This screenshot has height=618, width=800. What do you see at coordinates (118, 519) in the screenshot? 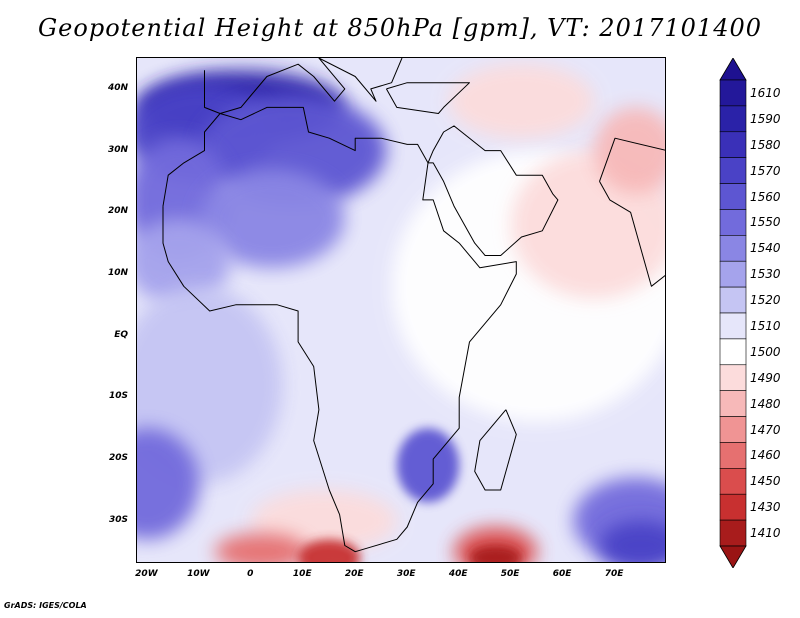
I see `lat-tick-label: 30S` at bounding box center [118, 519].